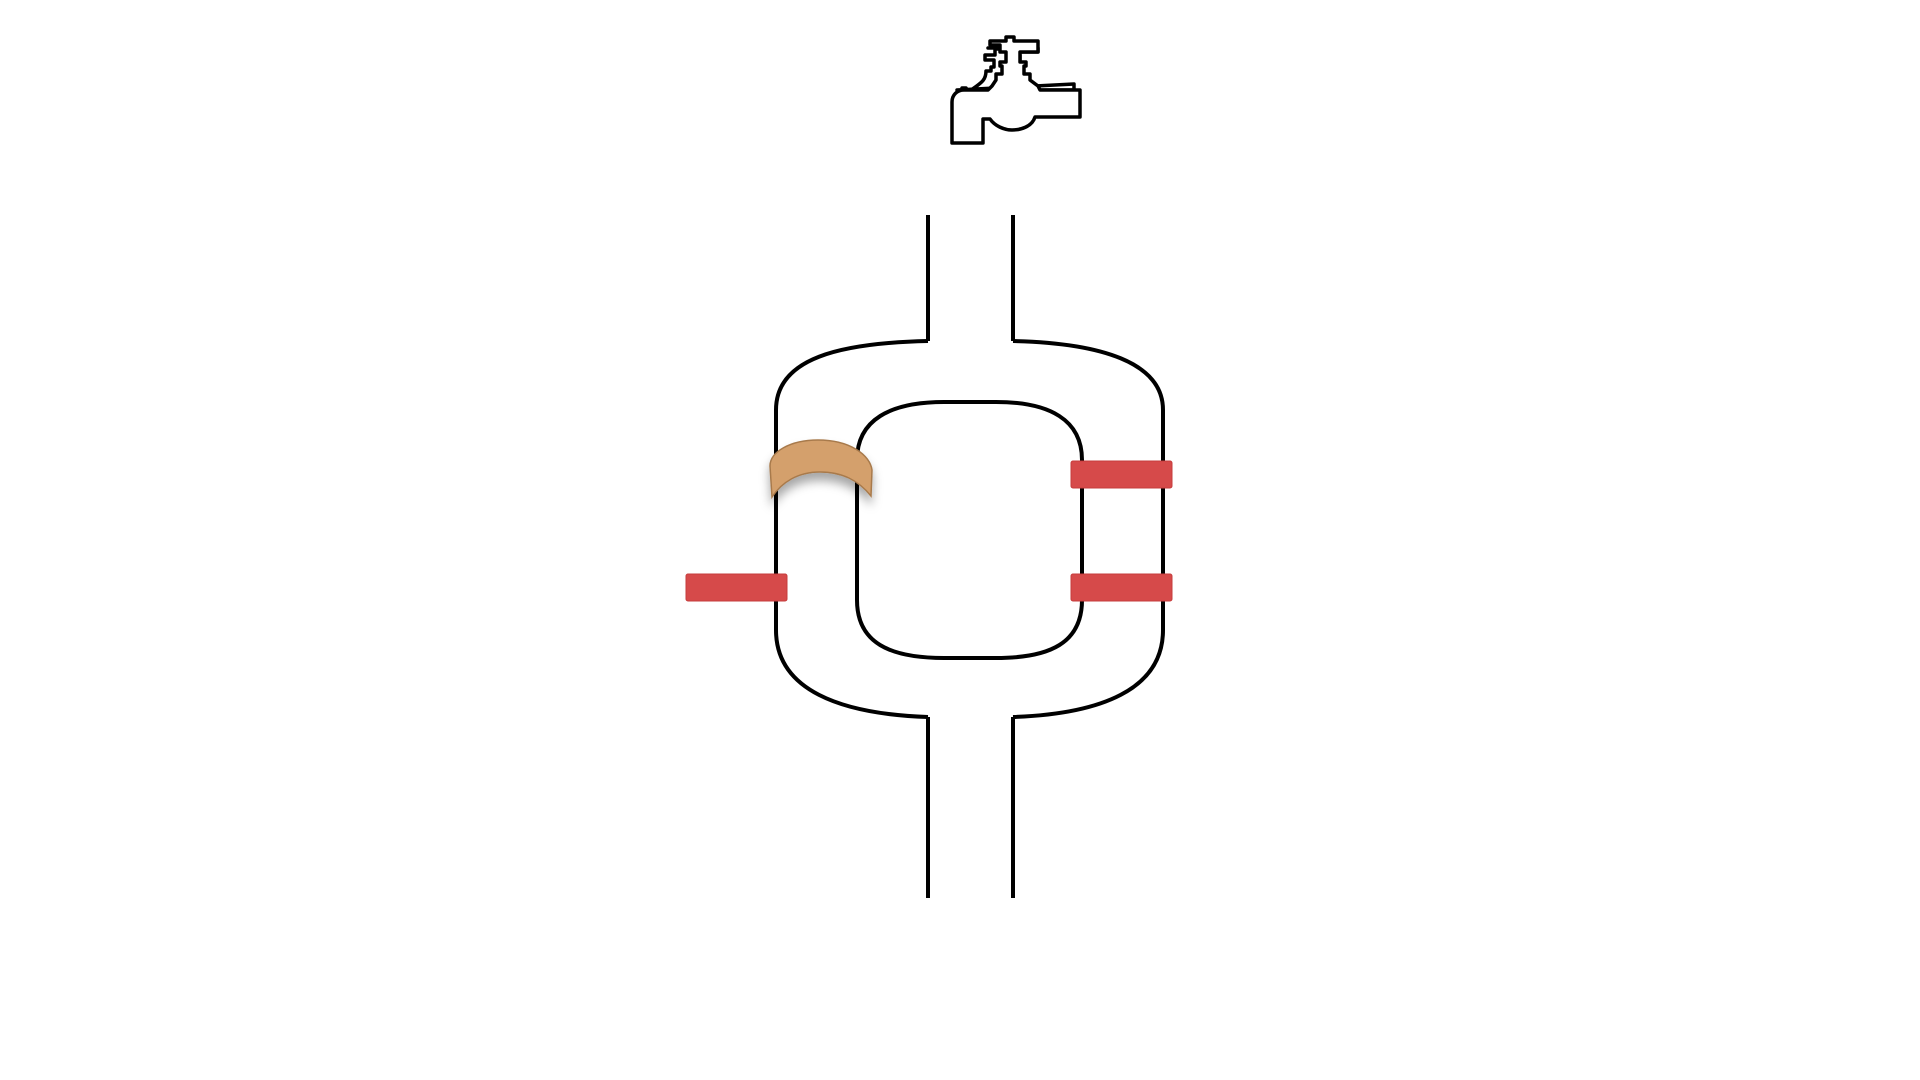  Describe the element at coordinates (1088, 529) in the screenshot. I see `outer-loop-right` at that location.